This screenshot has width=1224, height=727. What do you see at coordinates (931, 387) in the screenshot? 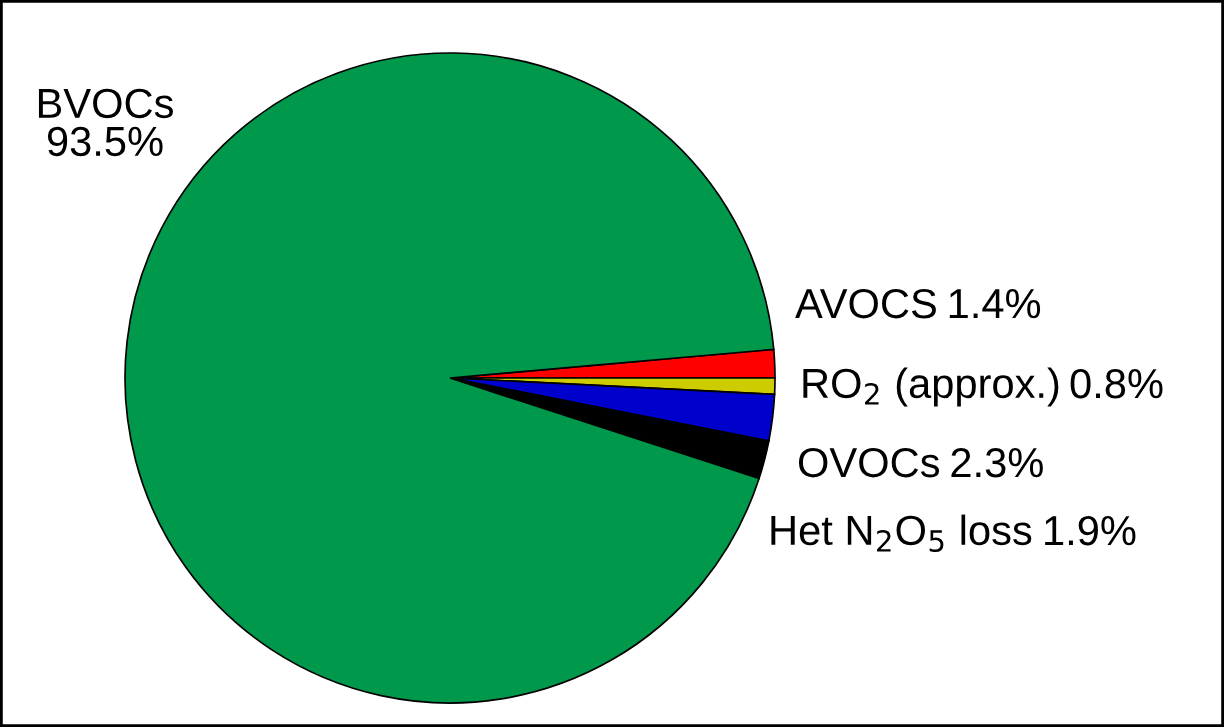
I see `slice-label: RO$_{2}$ (approx.)` at bounding box center [931, 387].